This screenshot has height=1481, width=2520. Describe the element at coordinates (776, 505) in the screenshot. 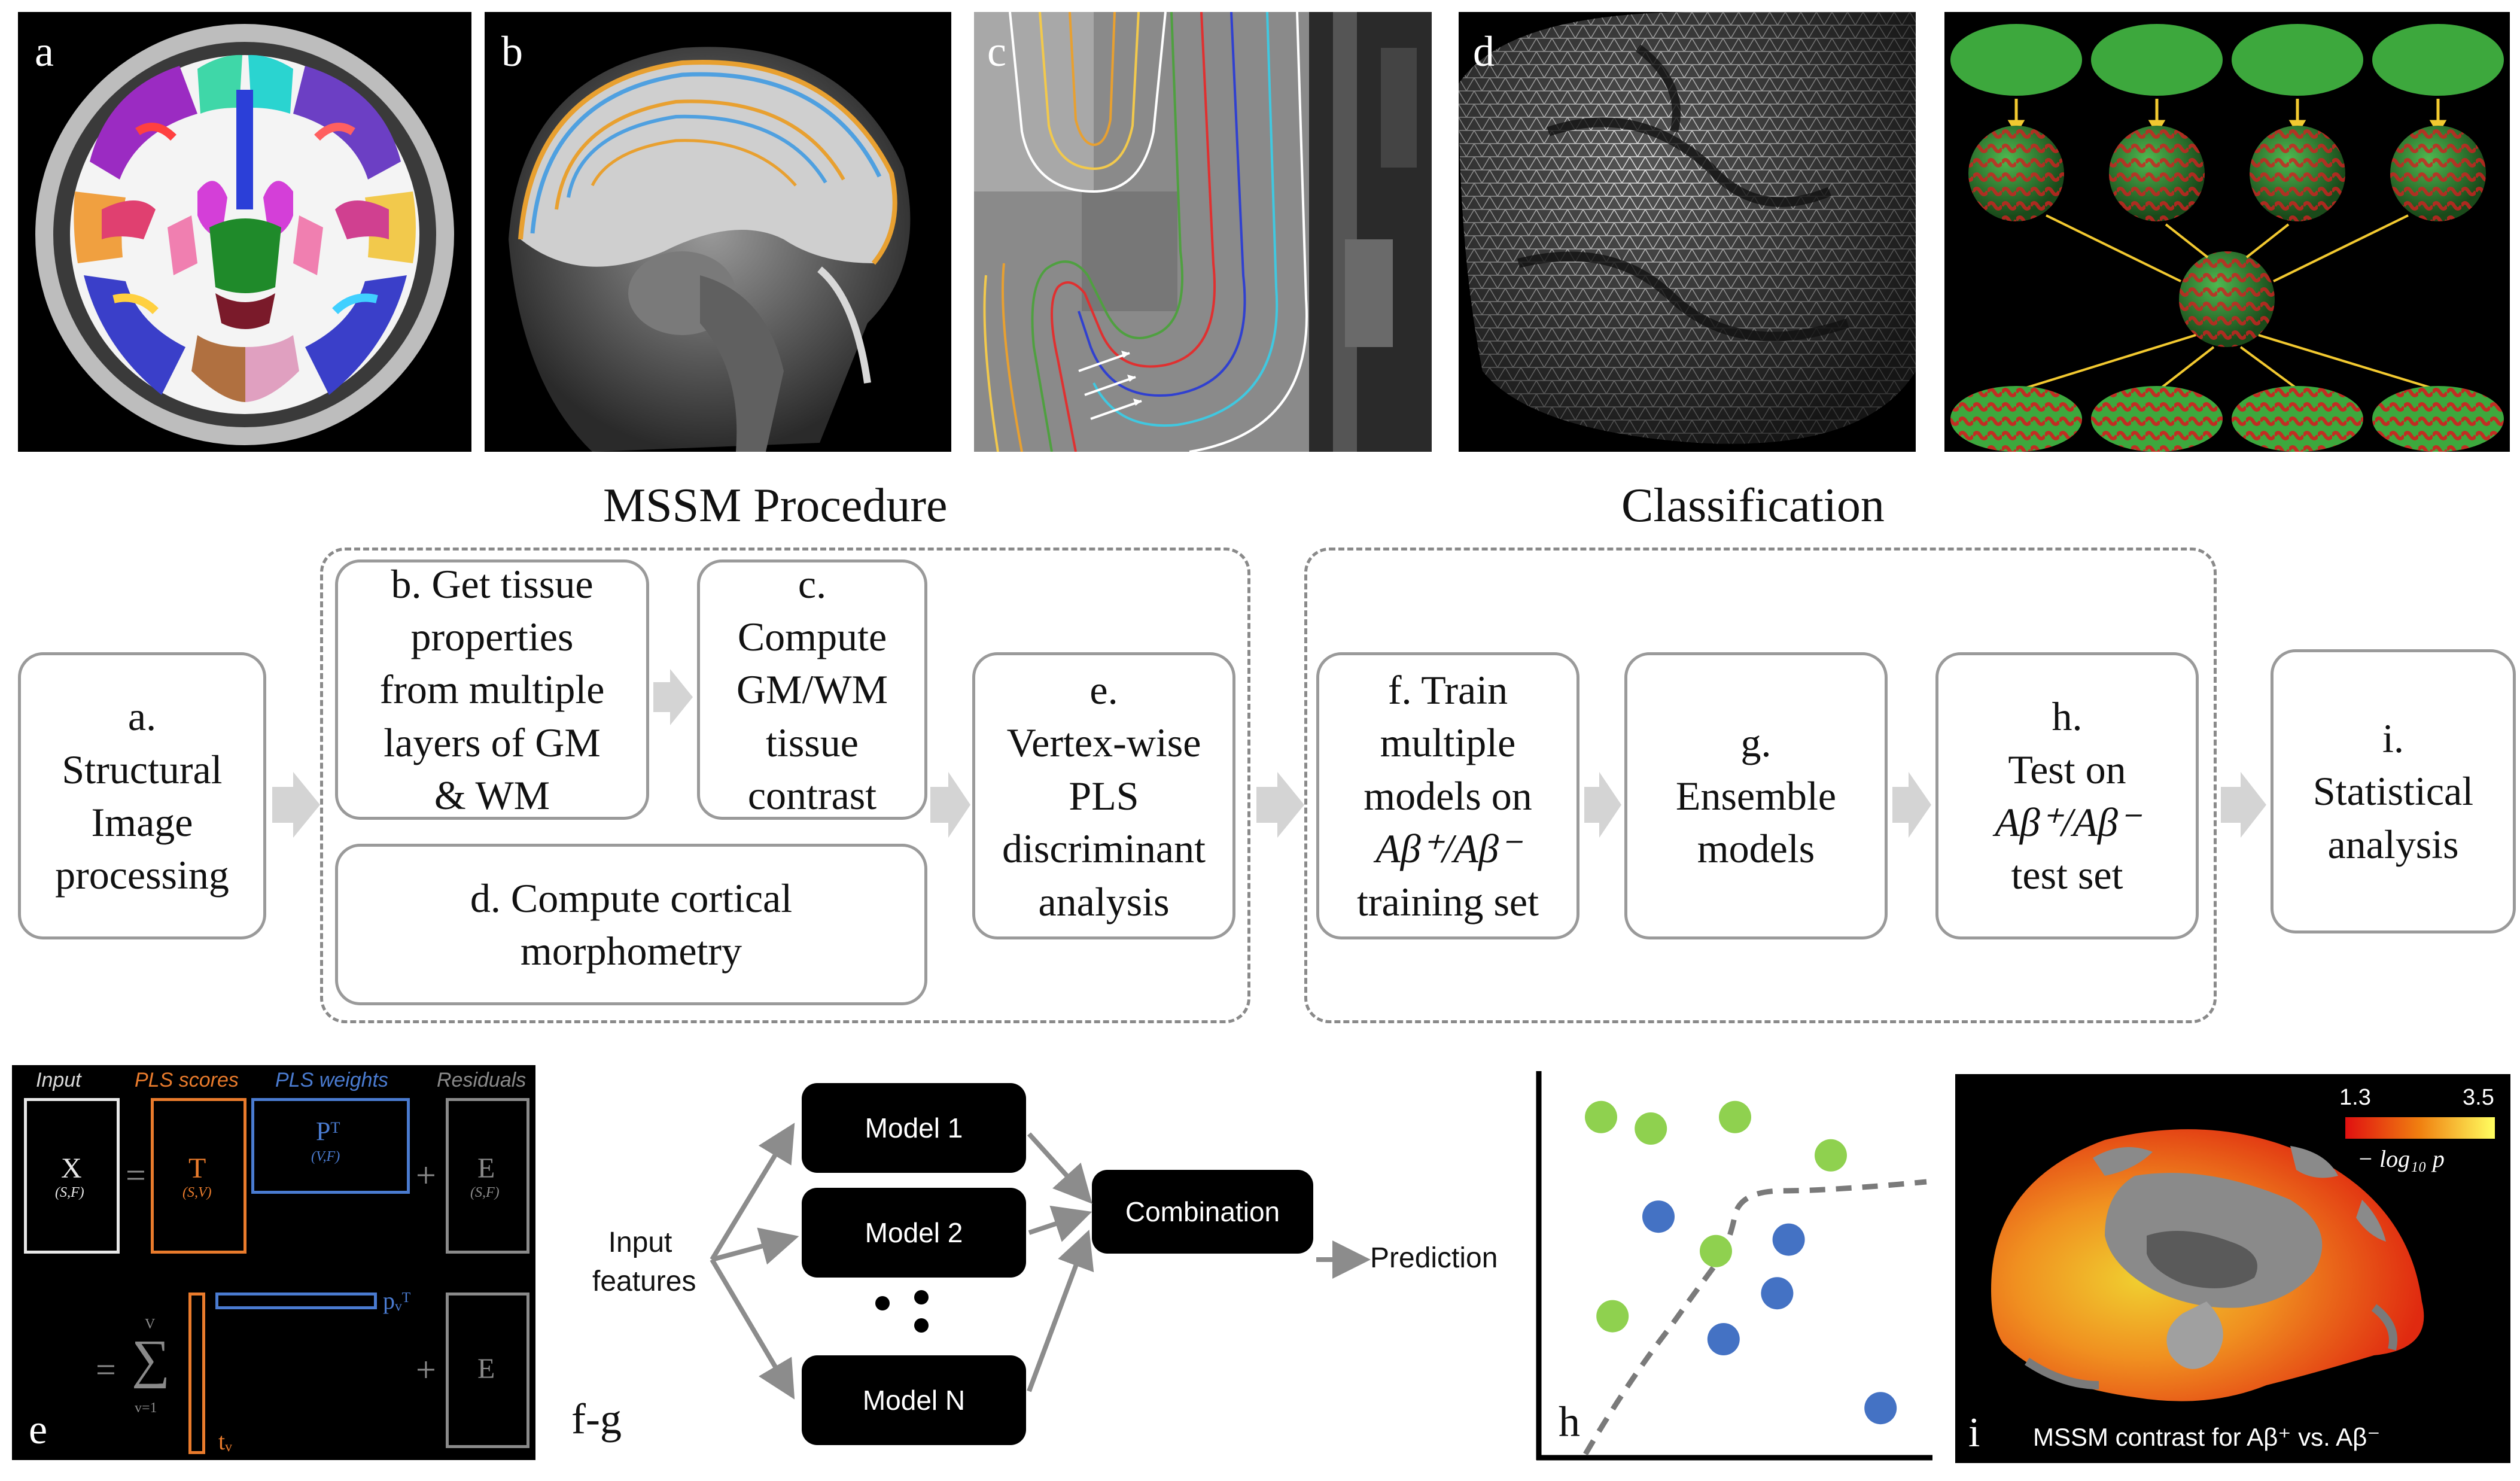

I see `mssm-procedure-title: MSSM Procedure` at that location.